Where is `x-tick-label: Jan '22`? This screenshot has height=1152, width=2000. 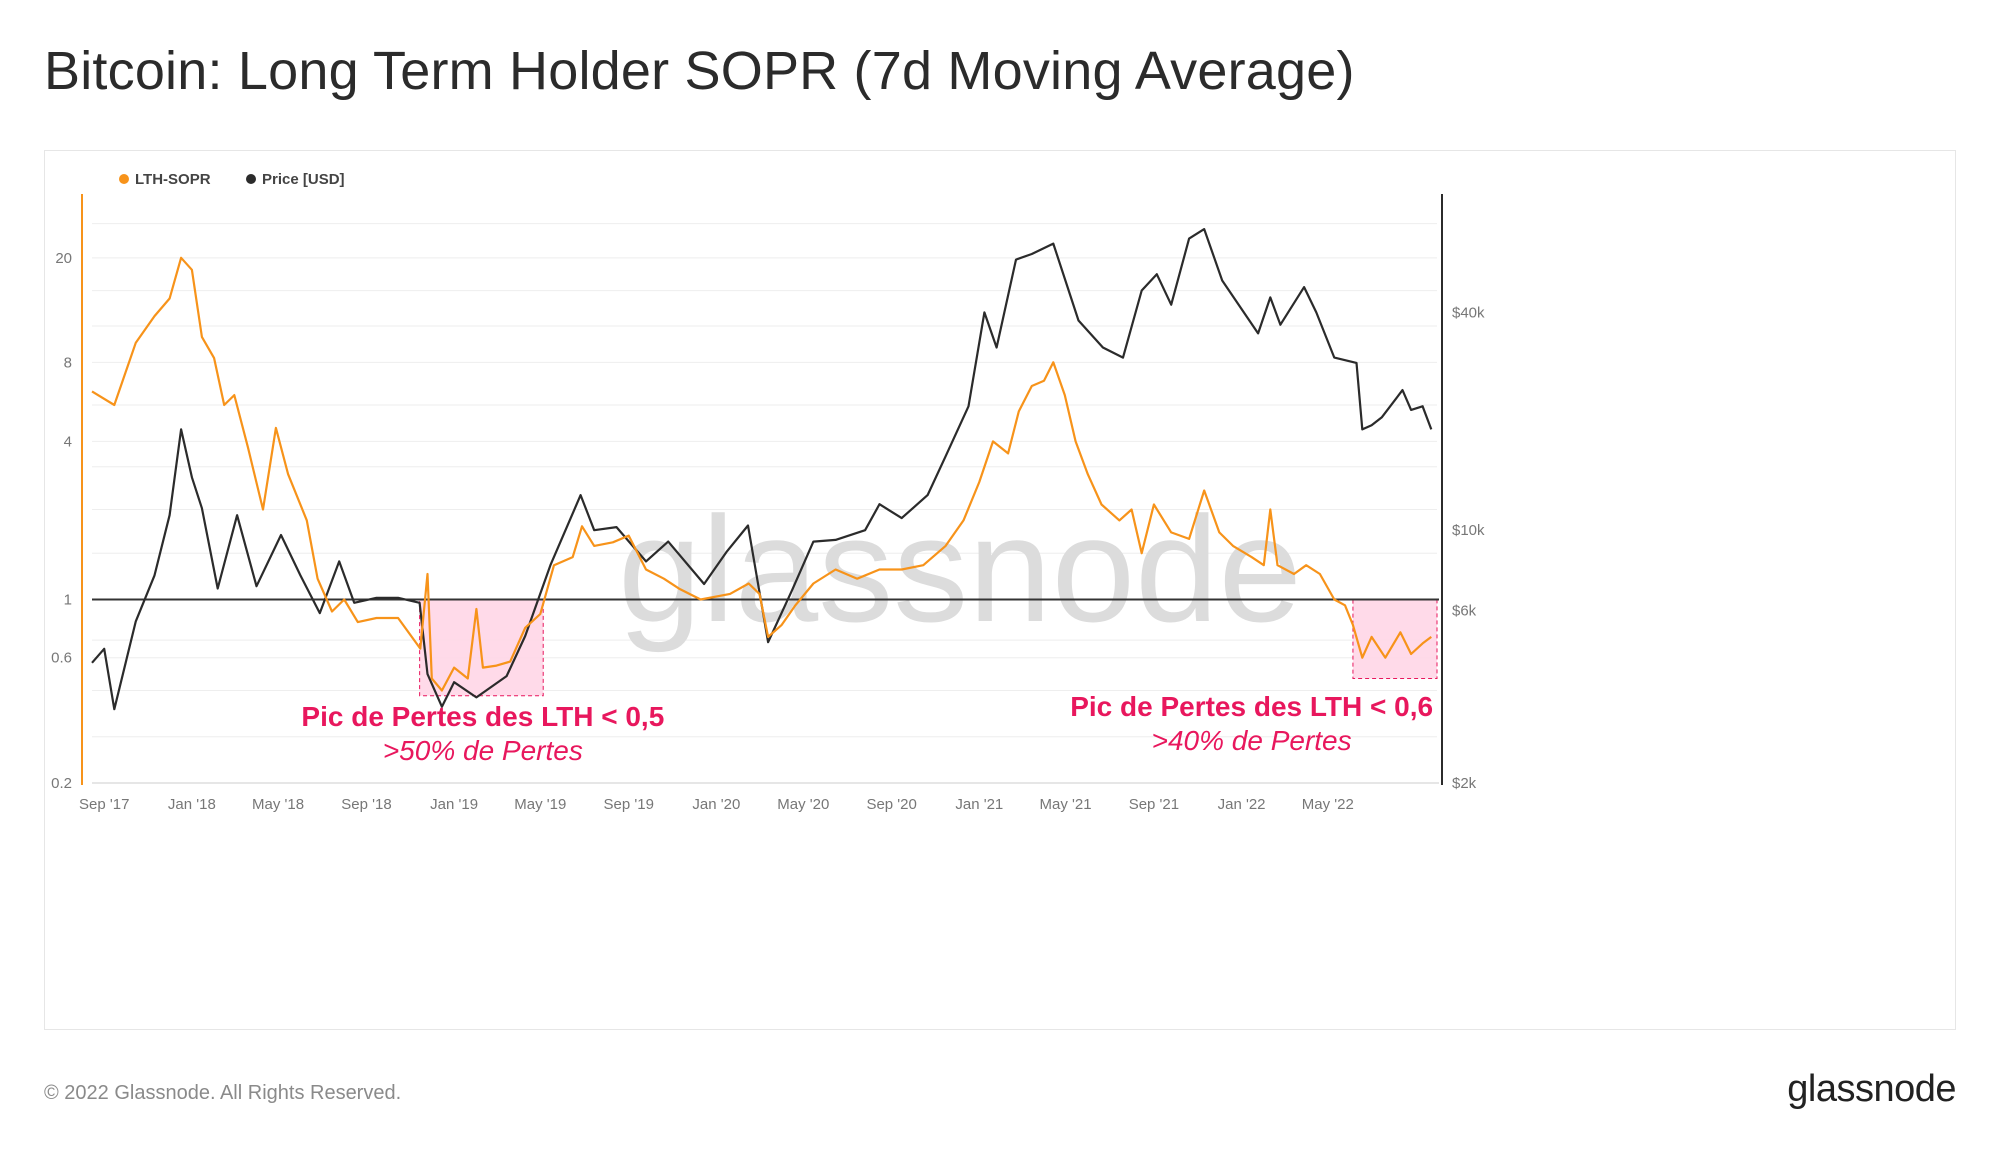
x-tick-label: Jan '22 is located at coordinates (1242, 804).